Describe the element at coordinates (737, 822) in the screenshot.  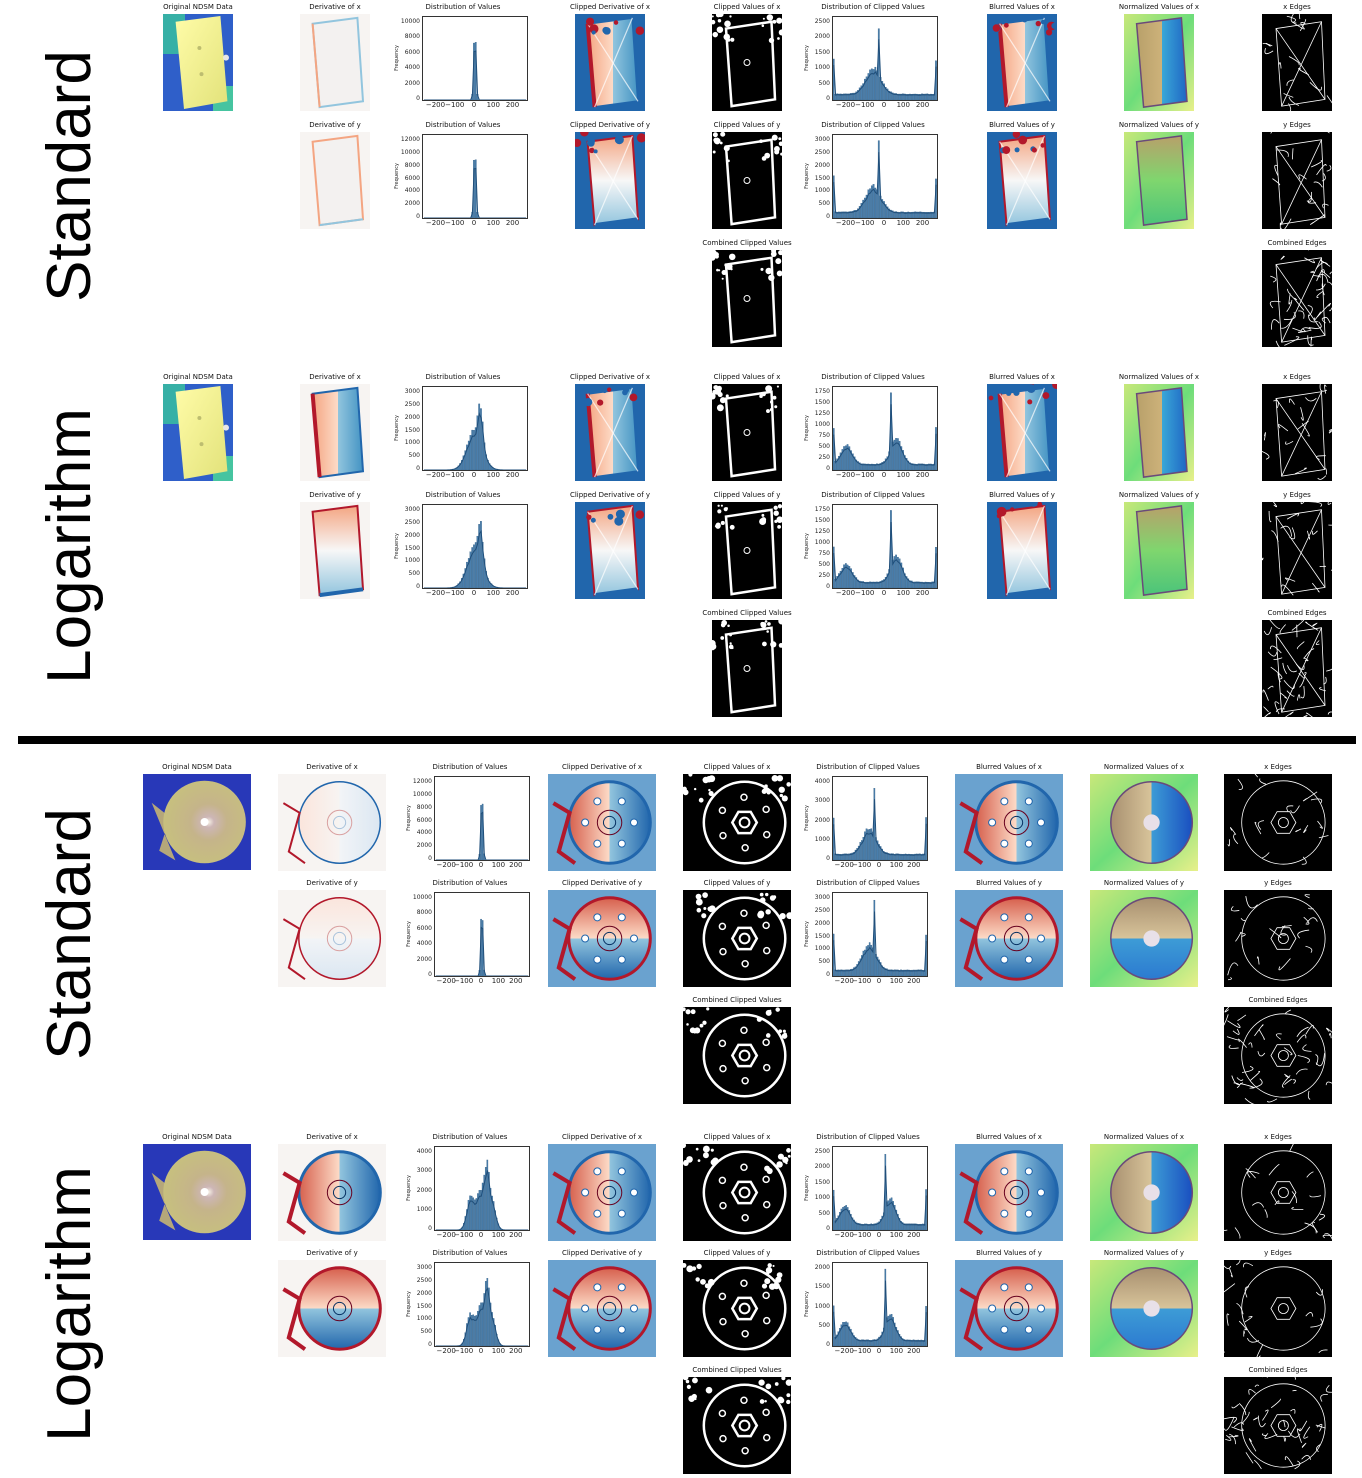
I see `sec2-clipped-vals-x-img-bg` at that location.